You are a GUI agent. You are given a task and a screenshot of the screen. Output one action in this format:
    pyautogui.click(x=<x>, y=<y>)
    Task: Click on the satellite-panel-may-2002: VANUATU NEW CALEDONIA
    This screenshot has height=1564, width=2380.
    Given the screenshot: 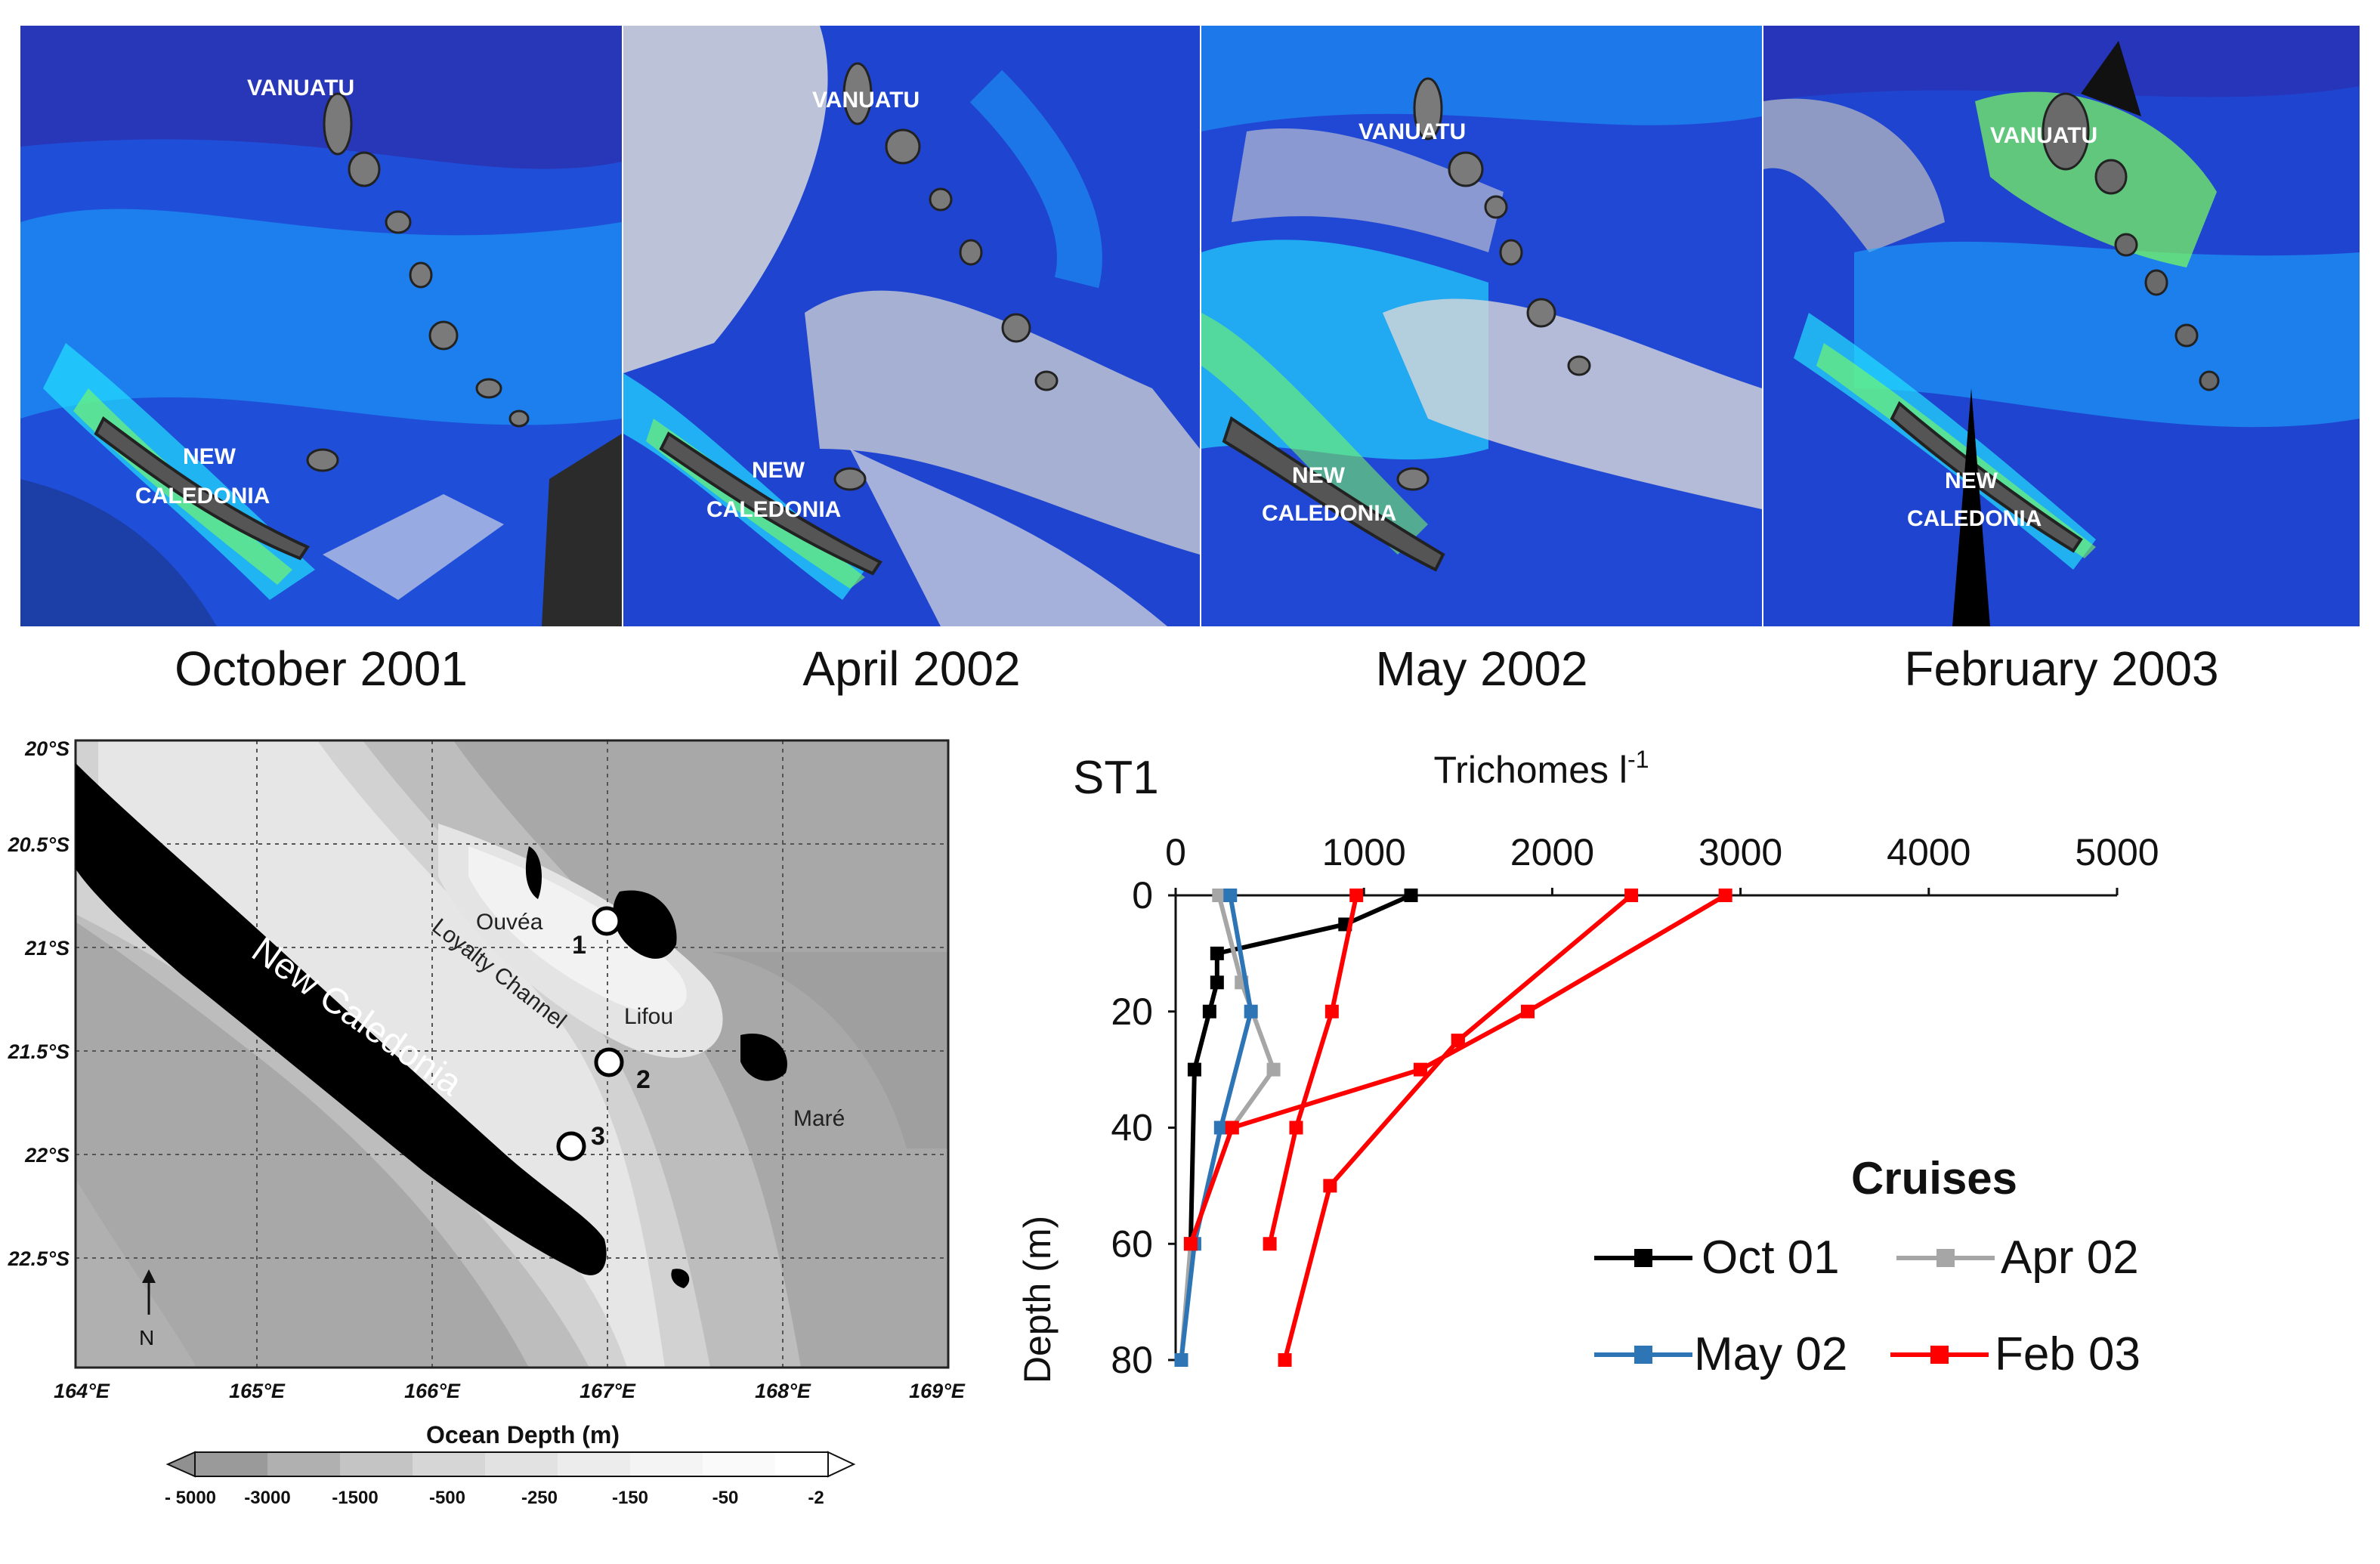 What is the action you would take?
    pyautogui.click(x=1481, y=326)
    